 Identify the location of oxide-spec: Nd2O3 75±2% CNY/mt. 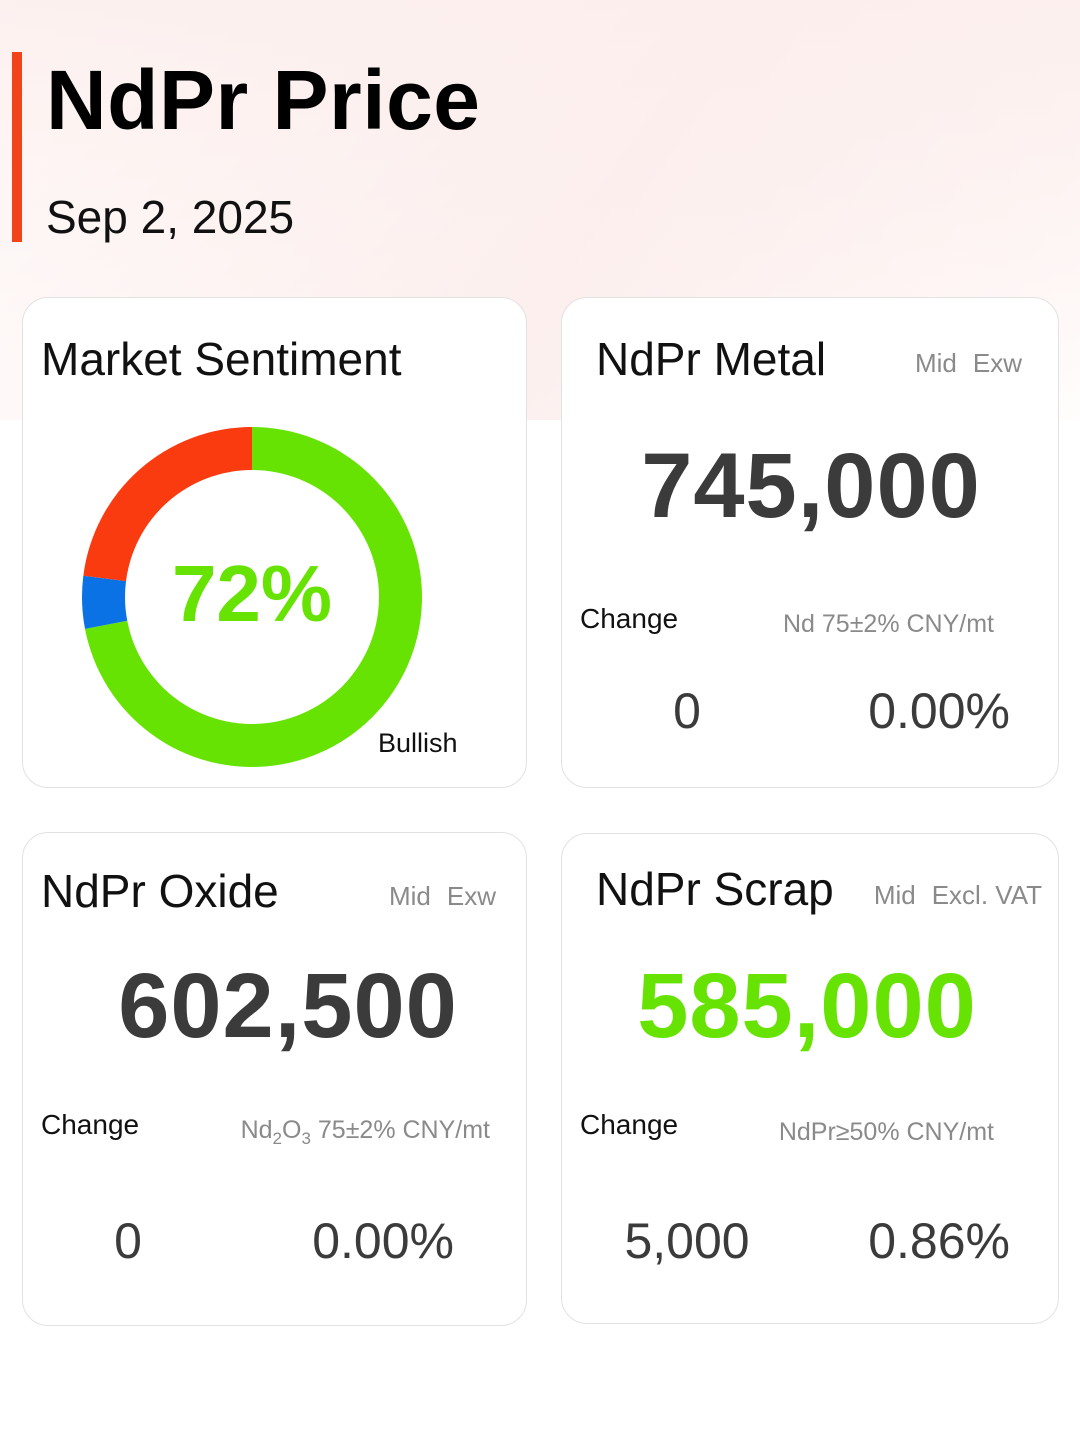
(365, 1132).